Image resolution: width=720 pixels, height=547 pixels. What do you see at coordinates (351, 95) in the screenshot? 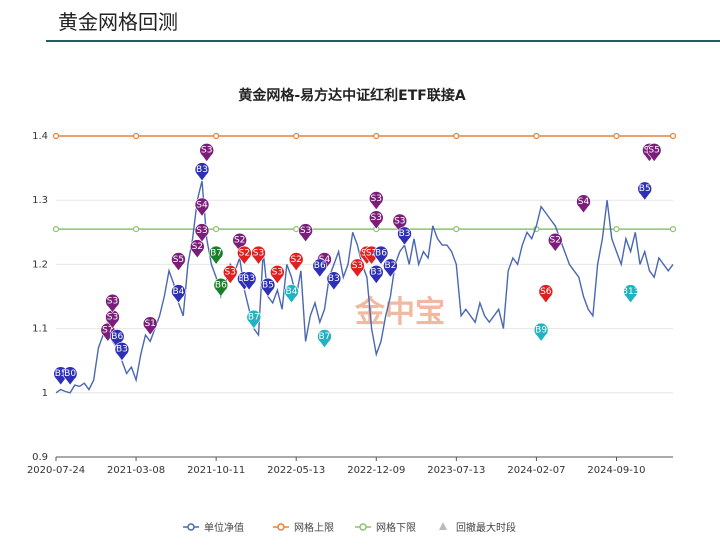
I see `chart-title: 黄金网格-易方达中证红利ETF联接A` at bounding box center [351, 95].